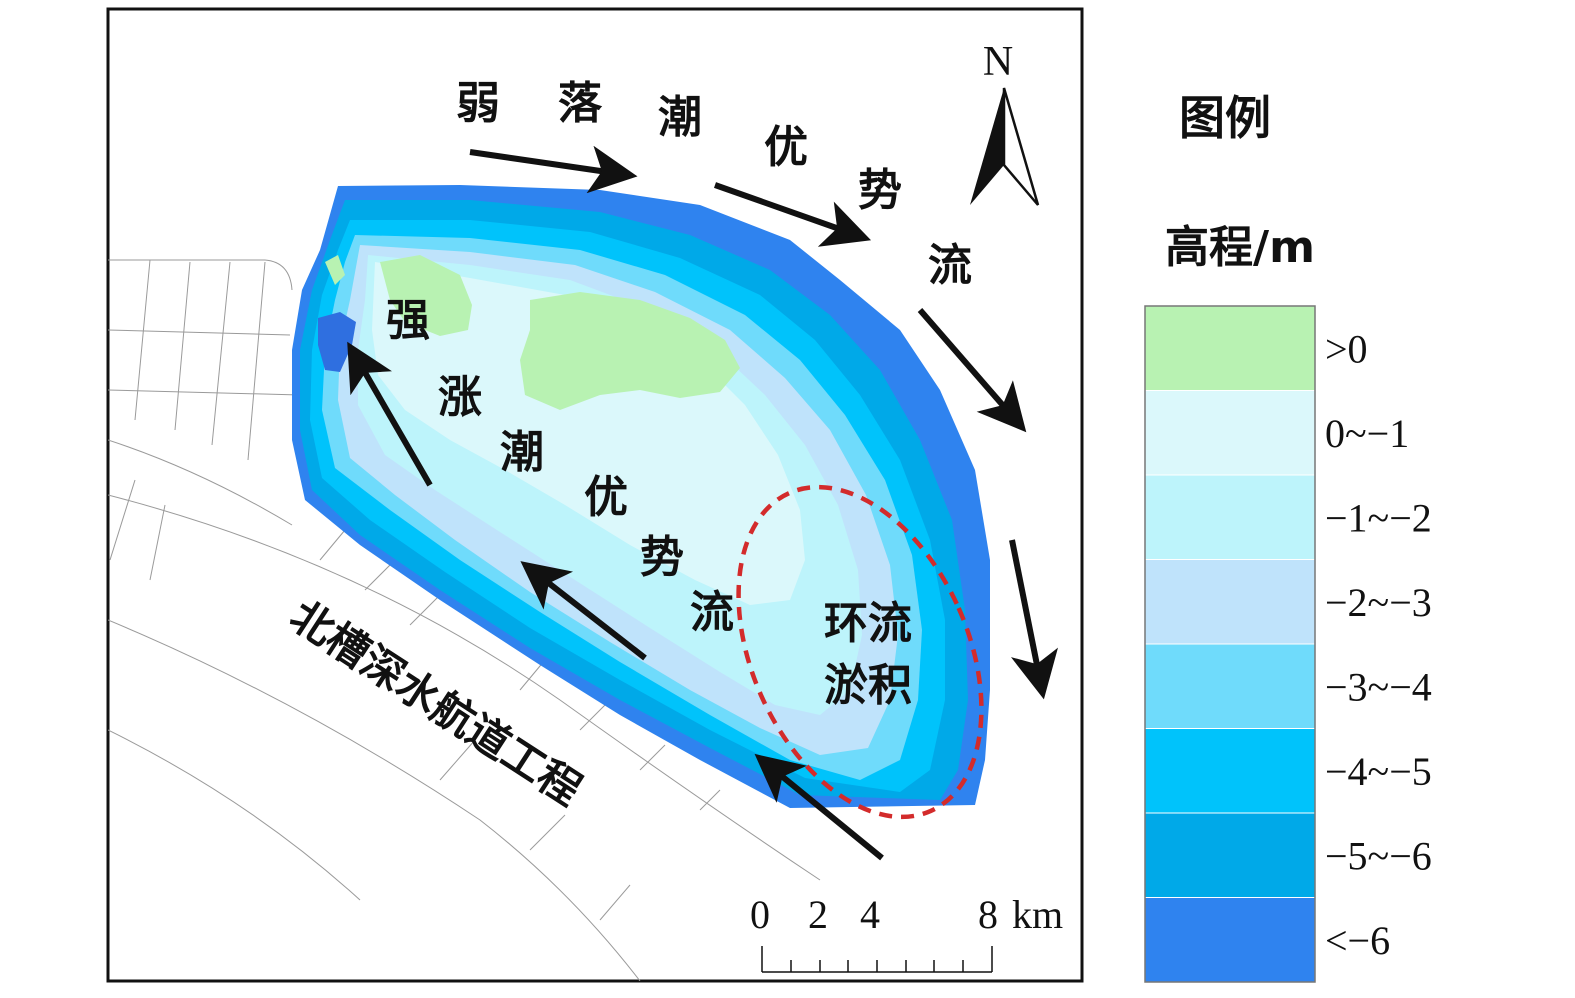 Image resolution: width=1575 pixels, height=998 pixels. Describe the element at coordinates (580, 103) in the screenshot. I see `ebb-char: 落` at that location.